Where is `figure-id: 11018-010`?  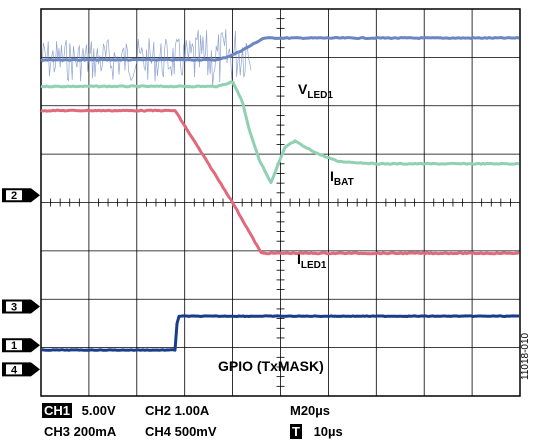
figure-id: 11018-010 is located at coordinates (525, 356).